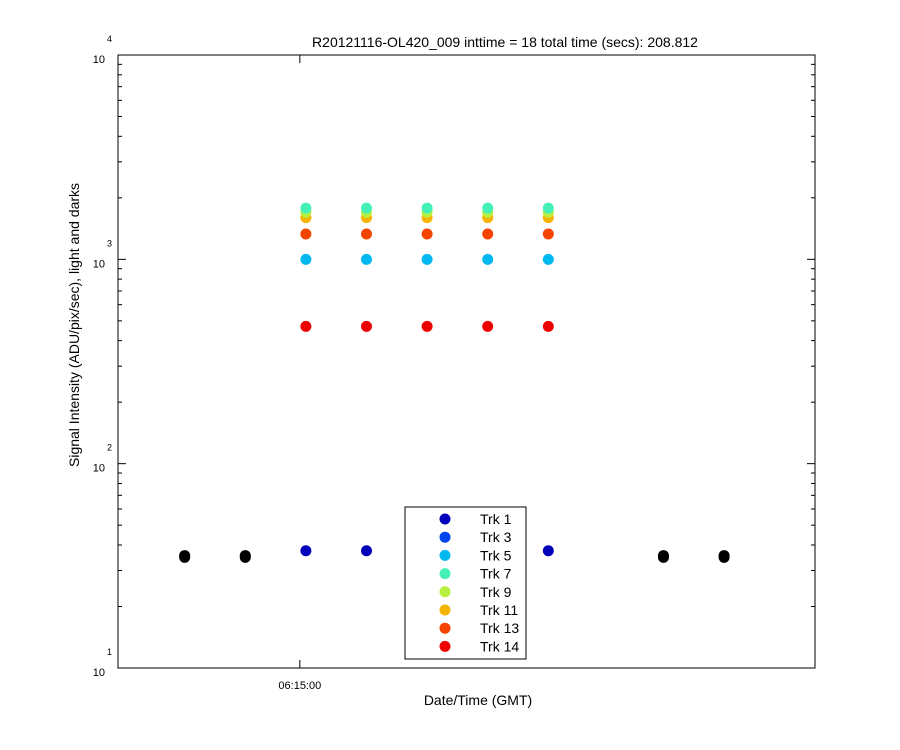 The width and height of the screenshot is (900, 750). Describe the element at coordinates (102, 459) in the screenshot. I see `y-tick-label: 102` at that location.